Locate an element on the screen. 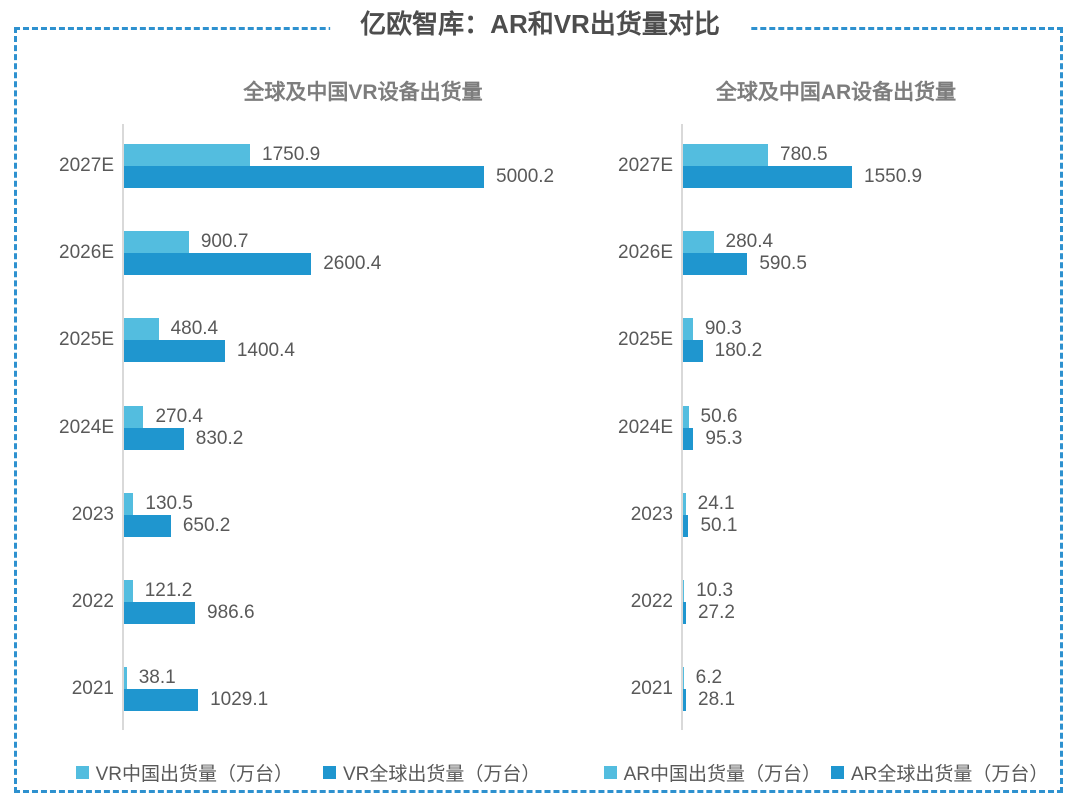 The image size is (1080, 807). legend-swatch-china-icon is located at coordinates (82, 773).